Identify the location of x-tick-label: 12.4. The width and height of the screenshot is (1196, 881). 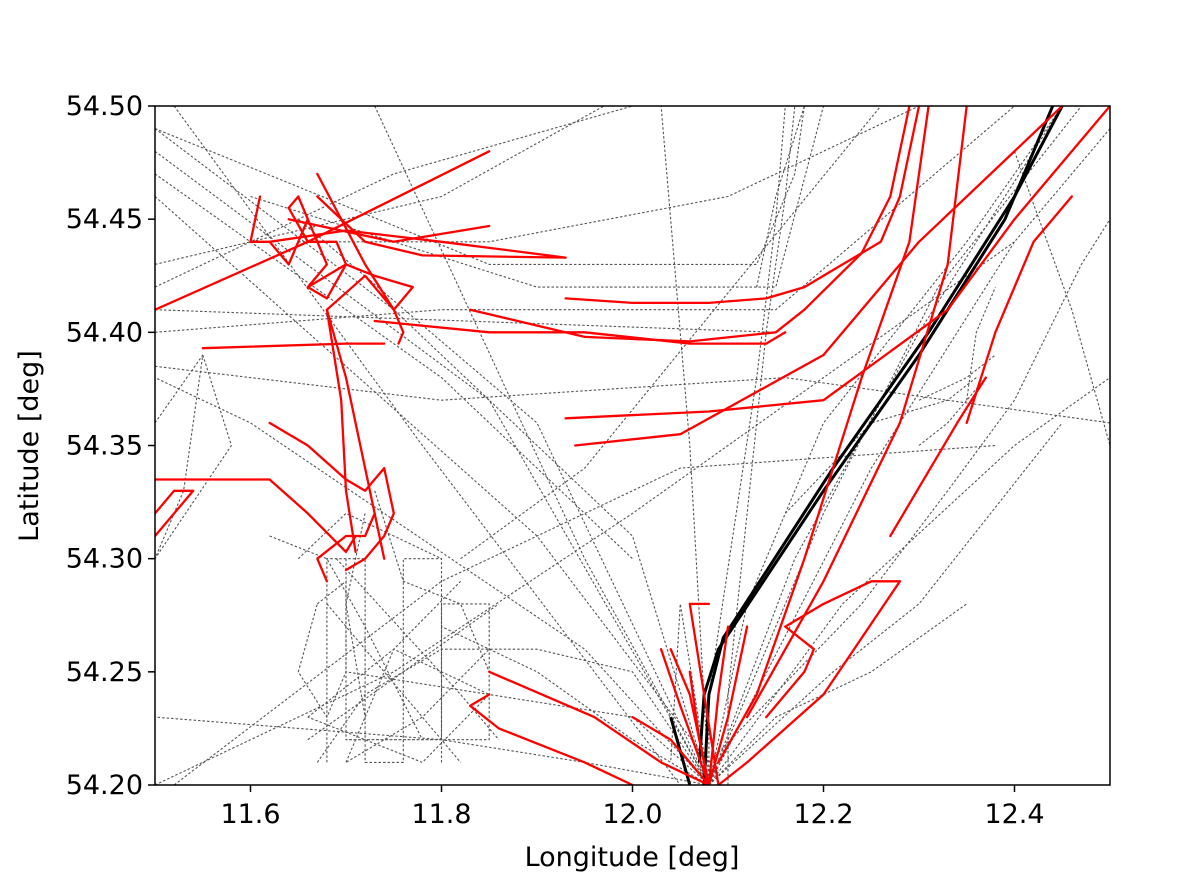
(1014, 814).